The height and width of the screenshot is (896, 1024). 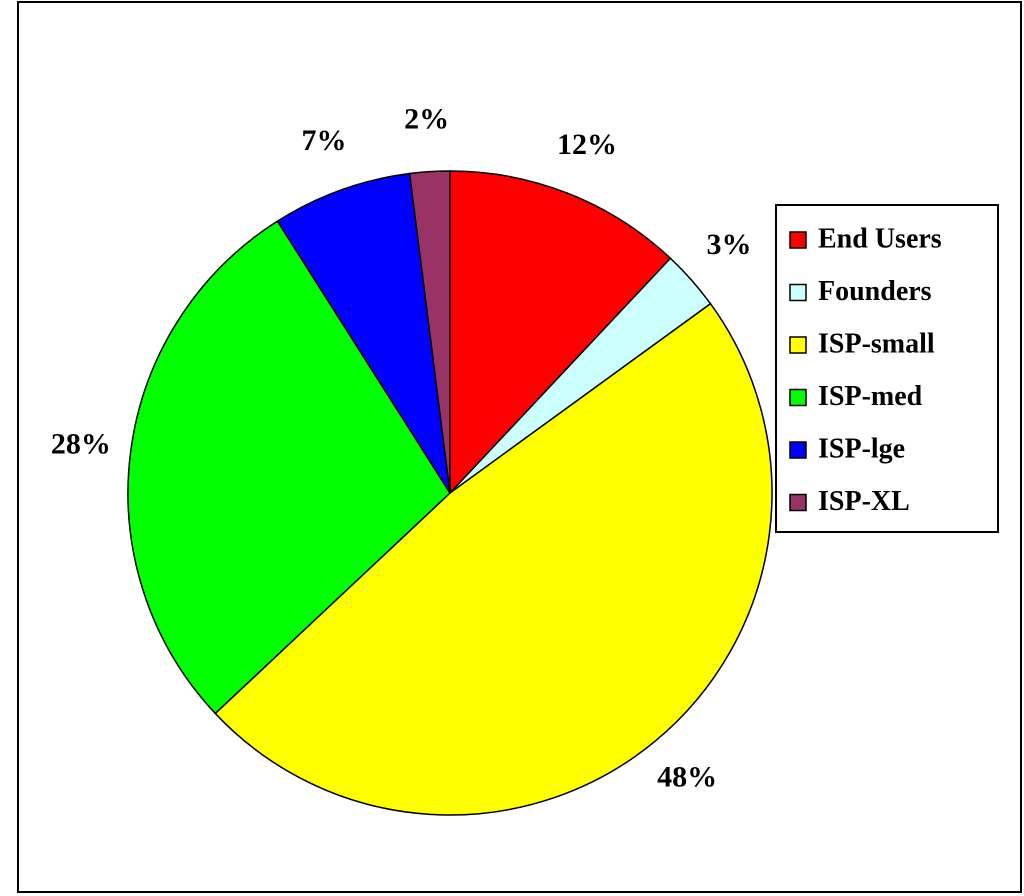 I want to click on data-label: 28%, so click(x=81, y=443).